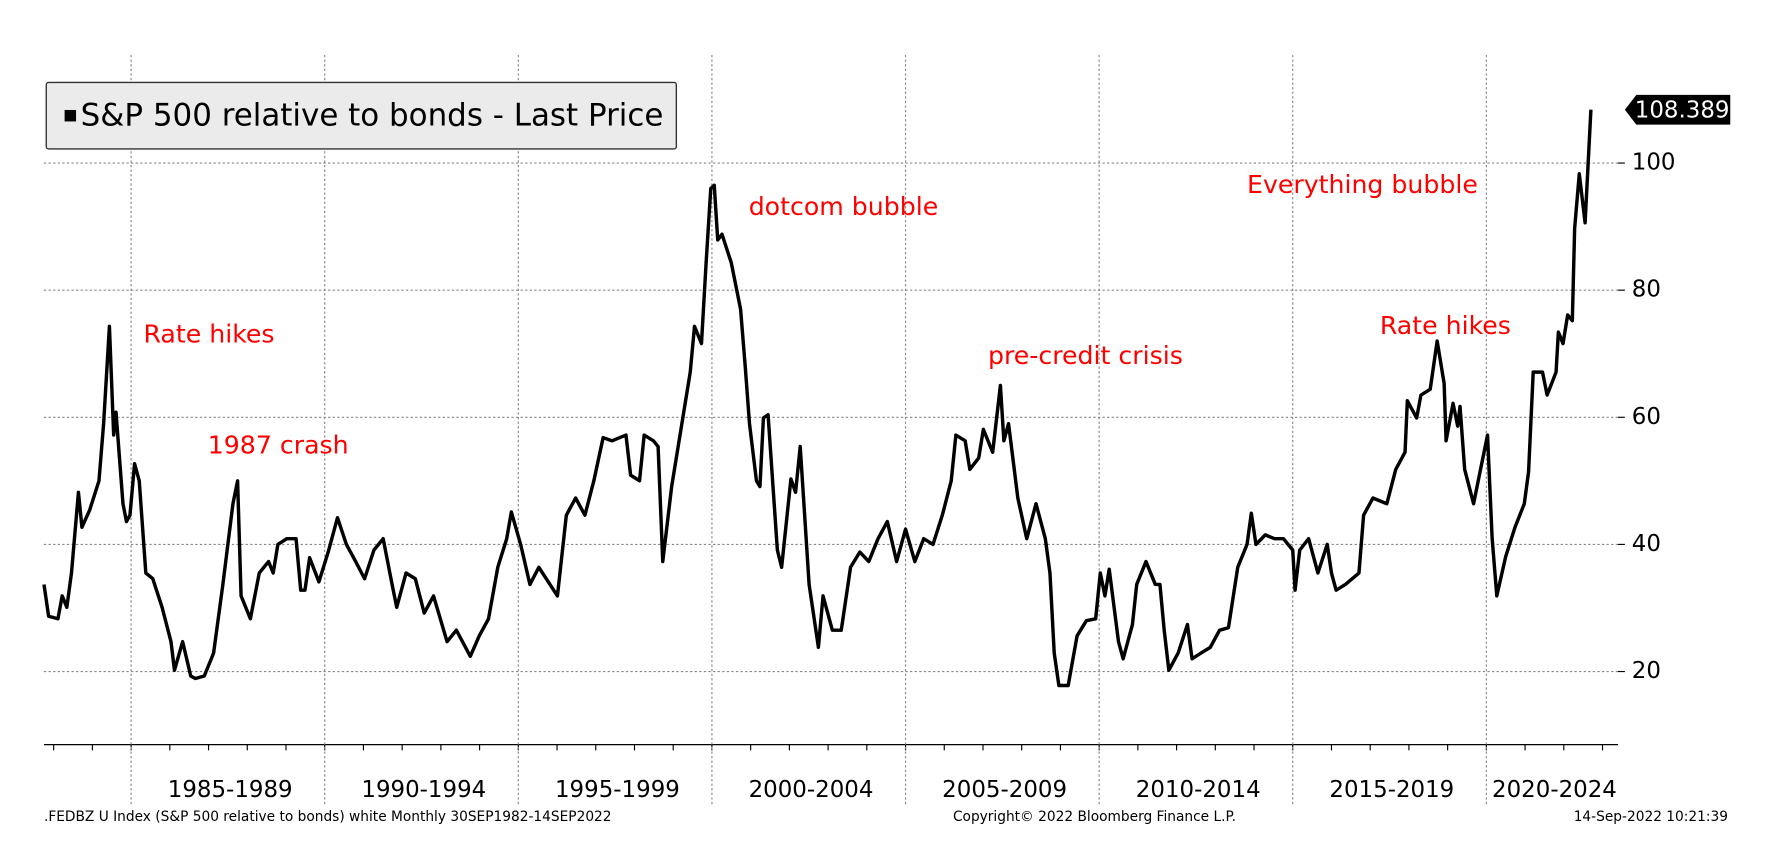 The image size is (1788, 842). Describe the element at coordinates (1646, 544) in the screenshot. I see `y-tick-label: 40` at that location.